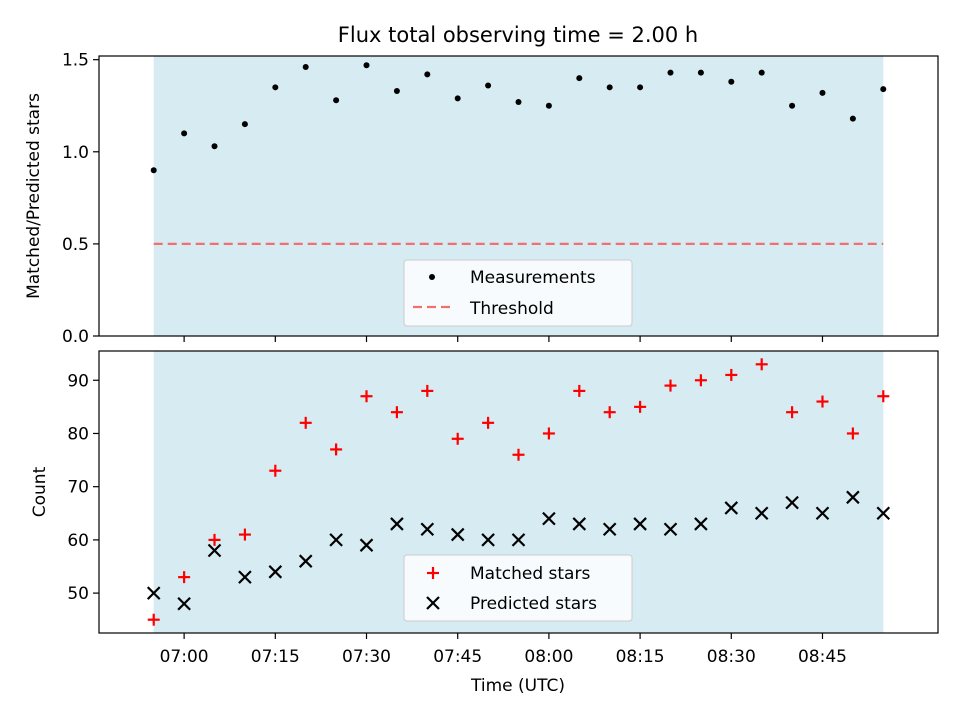  Describe the element at coordinates (78, 488) in the screenshot. I see `bottom-ytick-label: 70` at that location.